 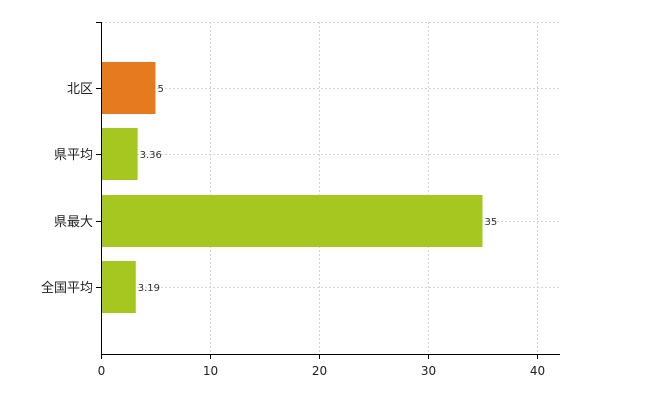 What do you see at coordinates (210, 371) in the screenshot?
I see `x-tick-label-10: 10` at bounding box center [210, 371].